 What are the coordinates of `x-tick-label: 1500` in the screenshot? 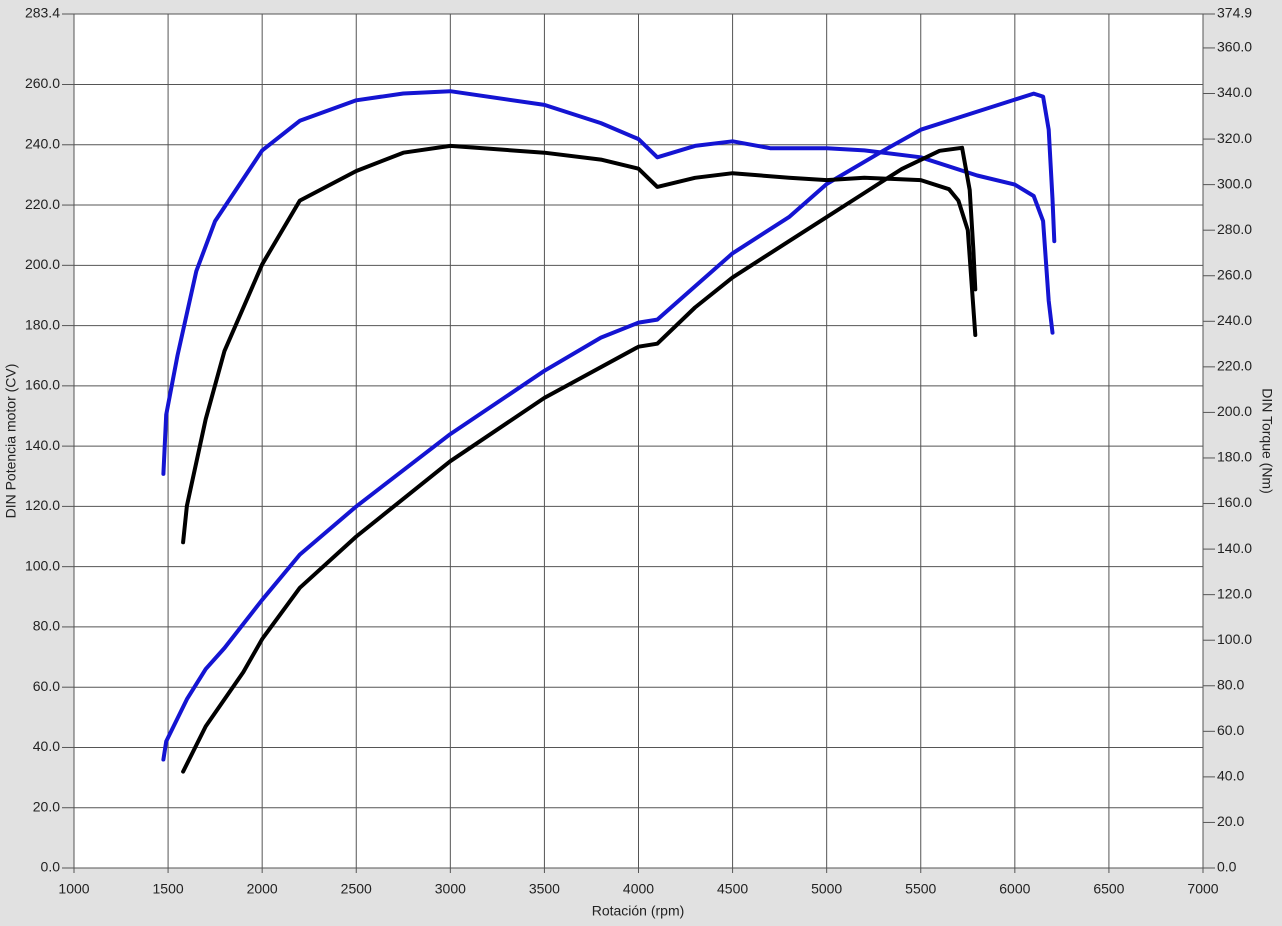 It's located at (168, 889).